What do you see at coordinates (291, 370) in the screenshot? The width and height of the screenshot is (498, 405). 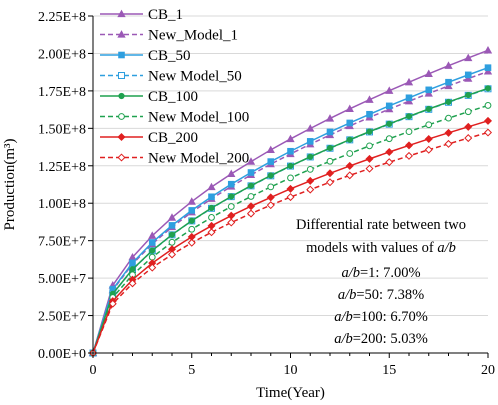 I see `x-tick-label: 10` at bounding box center [291, 370].